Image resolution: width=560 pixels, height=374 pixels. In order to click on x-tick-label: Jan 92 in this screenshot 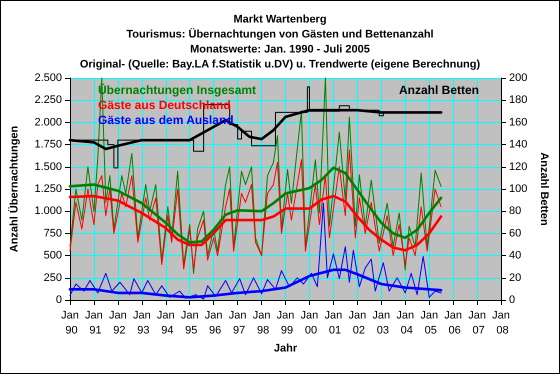, I will do `click(117, 323)`.